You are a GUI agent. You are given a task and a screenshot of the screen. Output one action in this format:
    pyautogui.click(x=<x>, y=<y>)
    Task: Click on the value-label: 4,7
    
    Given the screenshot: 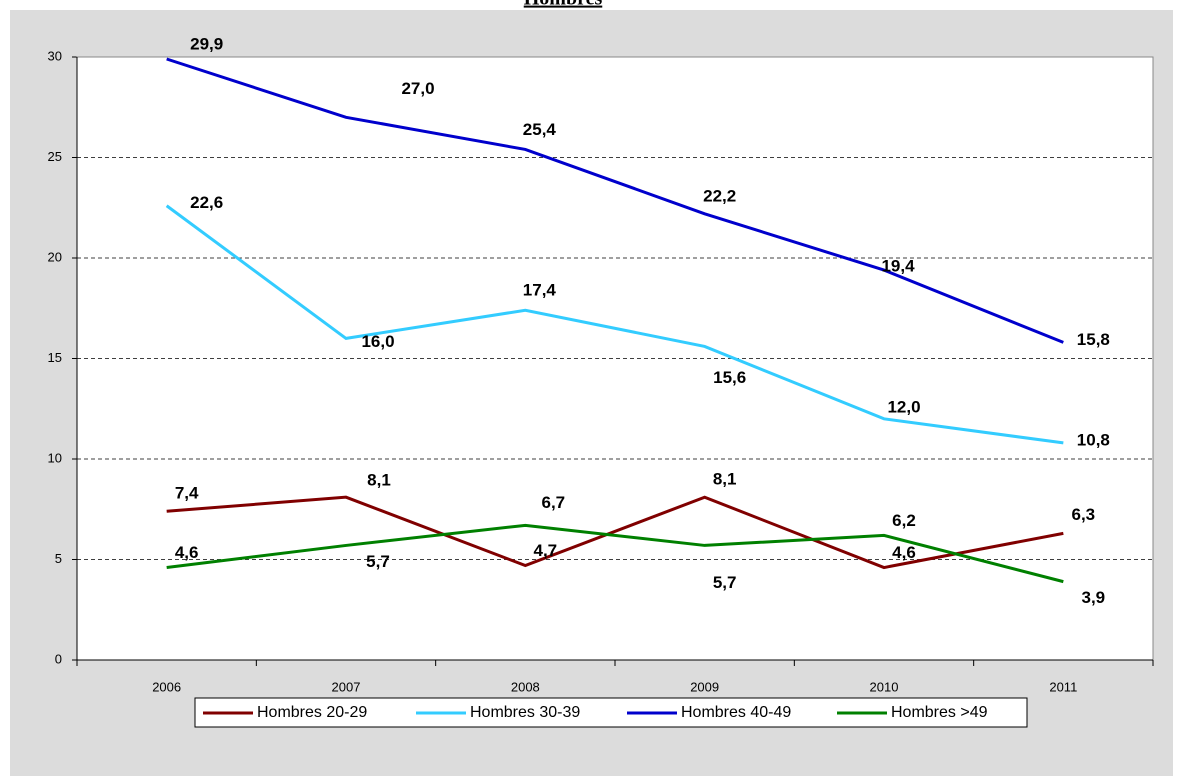 What is the action you would take?
    pyautogui.click(x=546, y=550)
    